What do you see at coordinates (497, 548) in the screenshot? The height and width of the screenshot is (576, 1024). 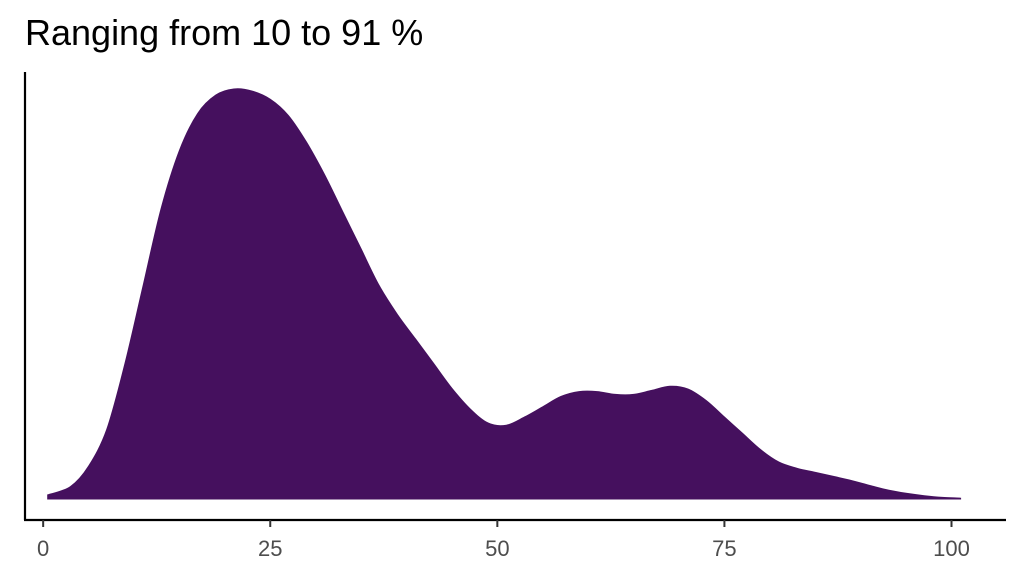 I see `x-tick-label: 50` at bounding box center [497, 548].